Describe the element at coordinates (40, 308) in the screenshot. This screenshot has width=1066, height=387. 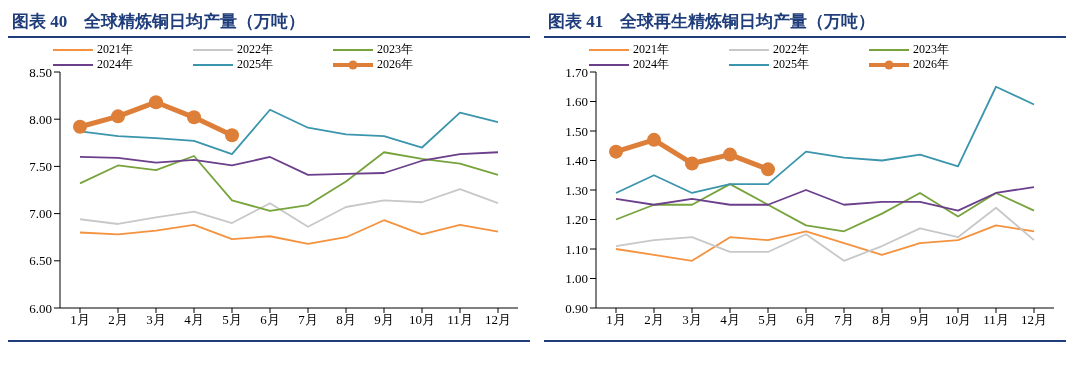
I see `y-tick-label: 6.00` at that location.